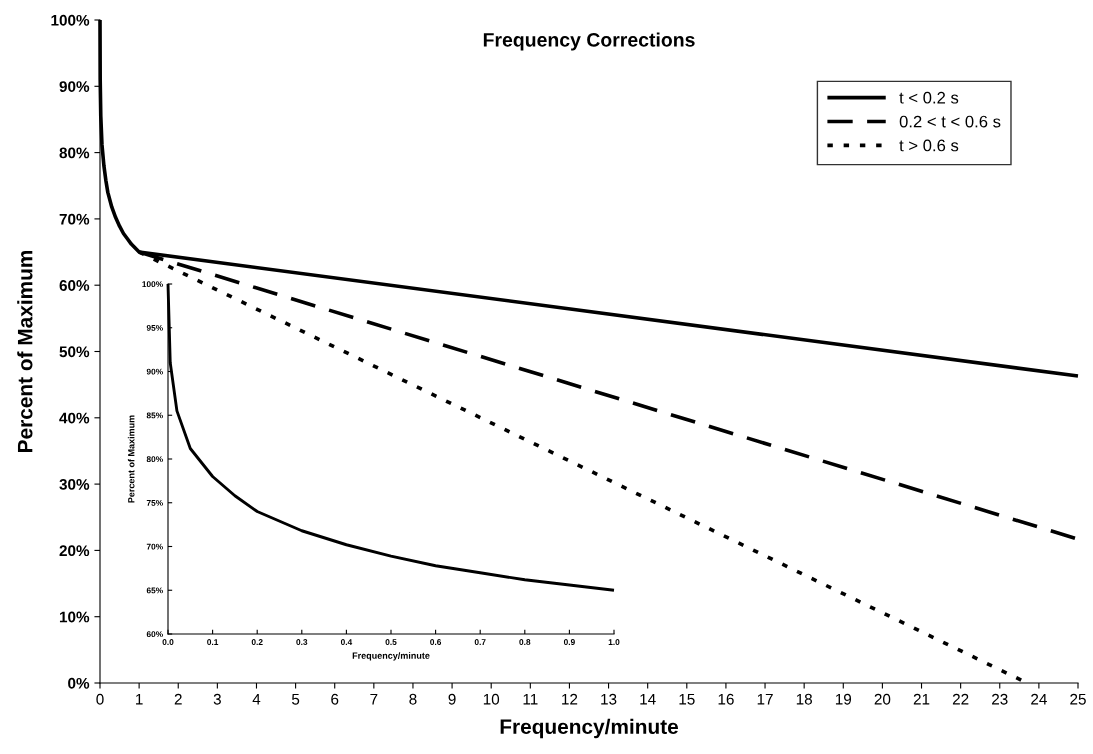  What do you see at coordinates (843, 699) in the screenshot?
I see `x-tick-label: 19` at bounding box center [843, 699].